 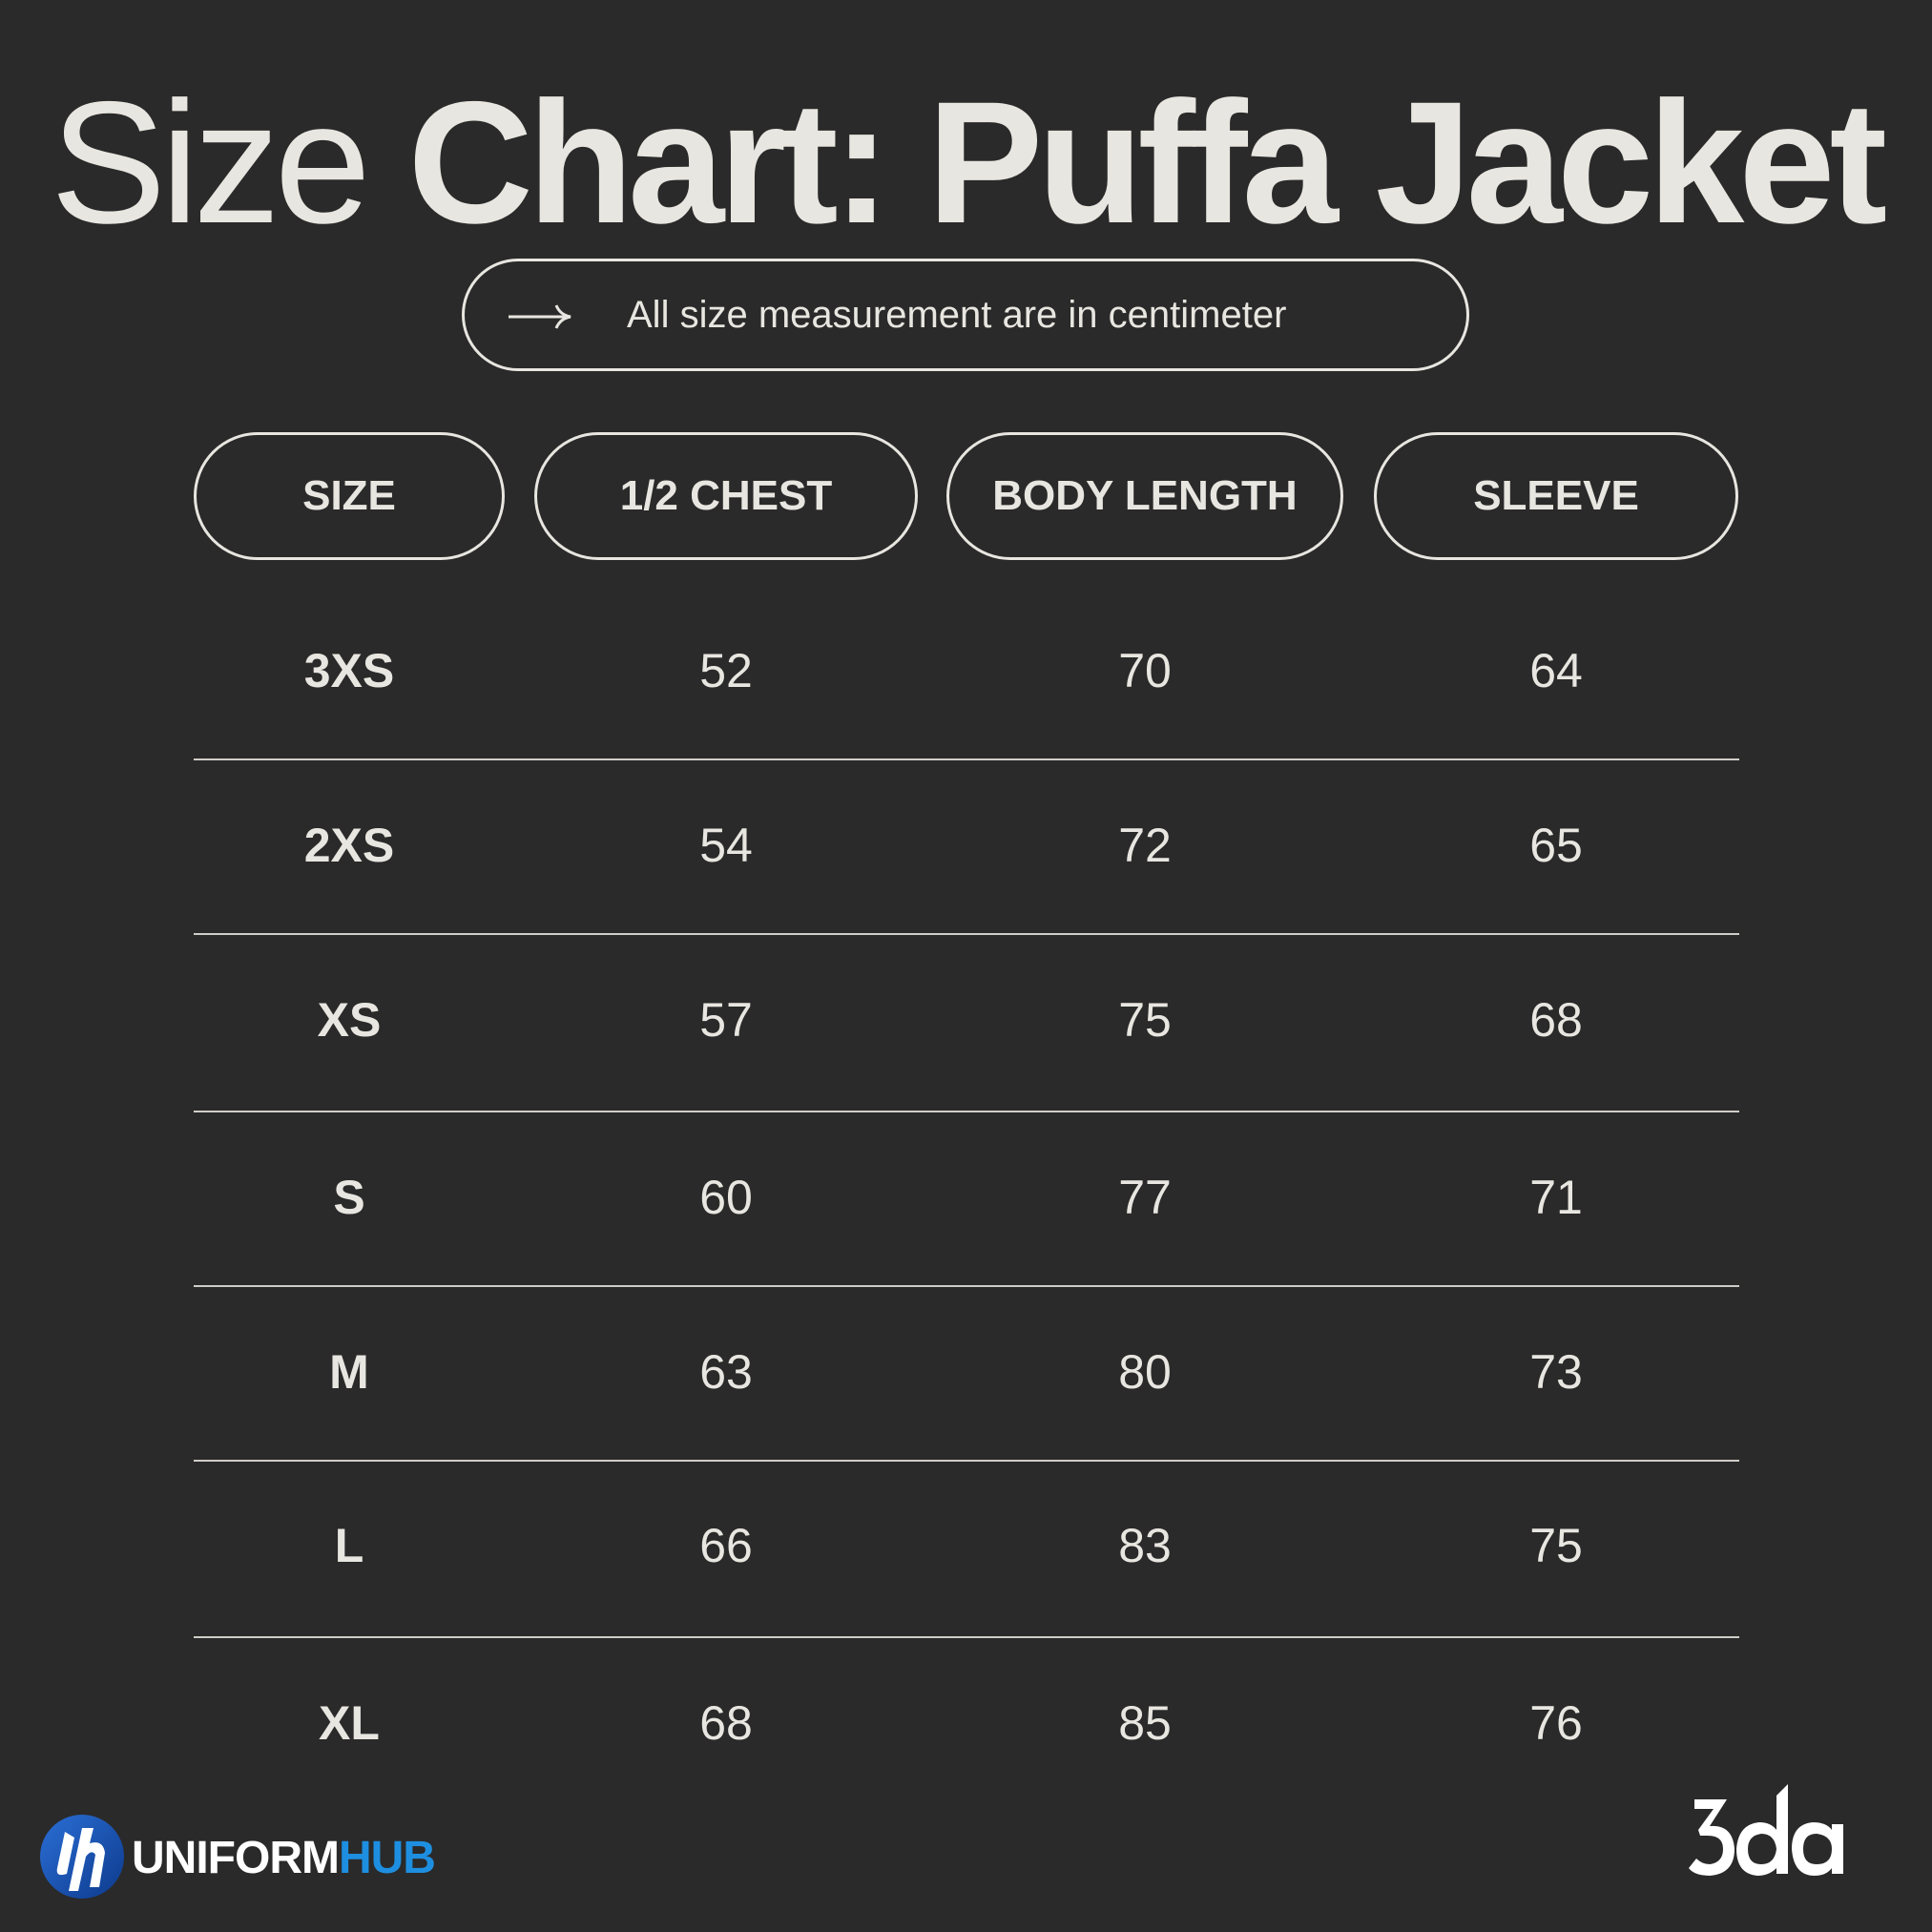 What do you see at coordinates (966, 670) in the screenshot?
I see `table-row: 3XS 52 70 64` at bounding box center [966, 670].